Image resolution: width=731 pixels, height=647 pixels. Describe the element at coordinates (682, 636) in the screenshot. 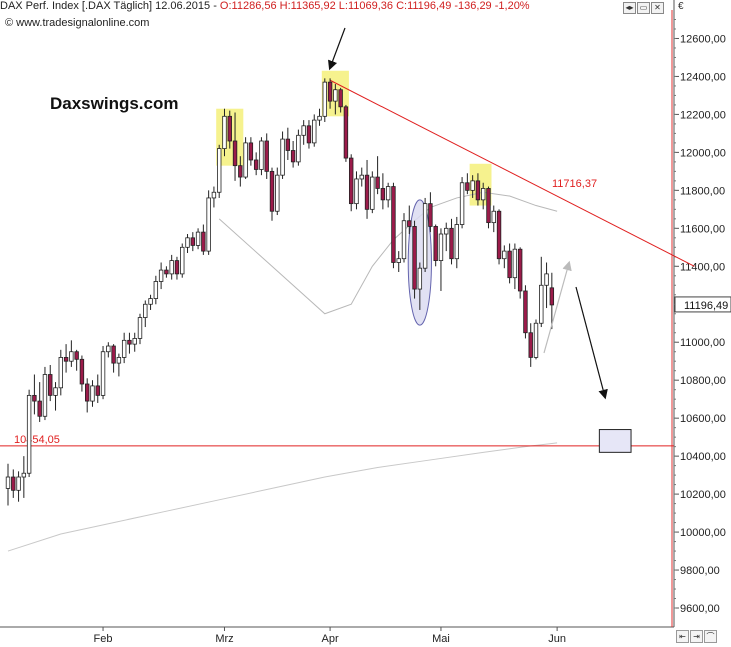

I see `scroll-left-icon: ⇤` at that location.